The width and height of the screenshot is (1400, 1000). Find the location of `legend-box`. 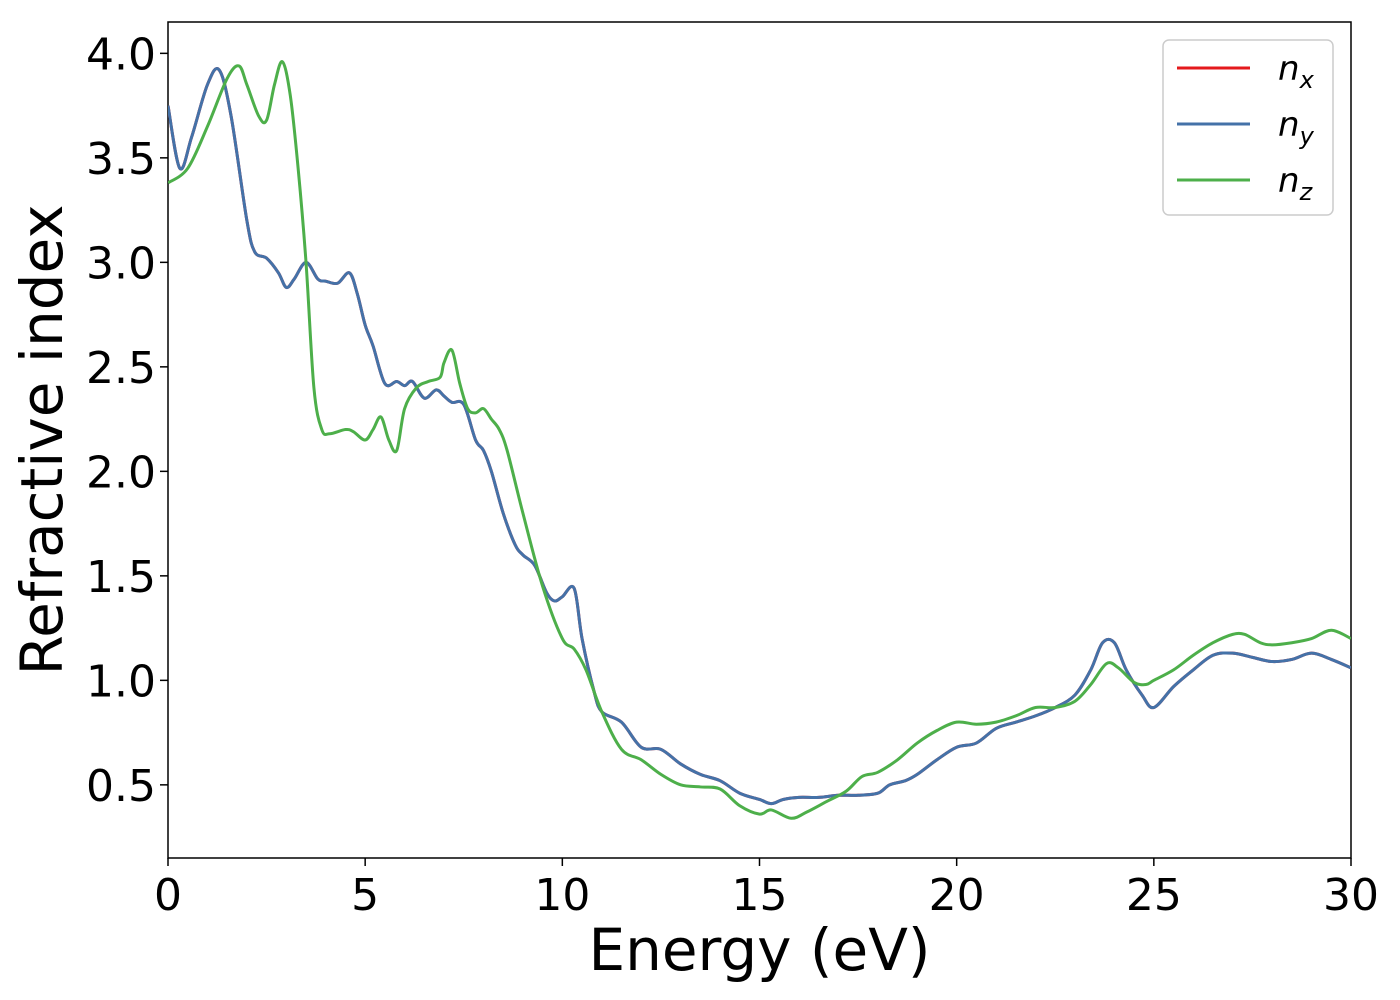

legend-box is located at coordinates (1248, 127).